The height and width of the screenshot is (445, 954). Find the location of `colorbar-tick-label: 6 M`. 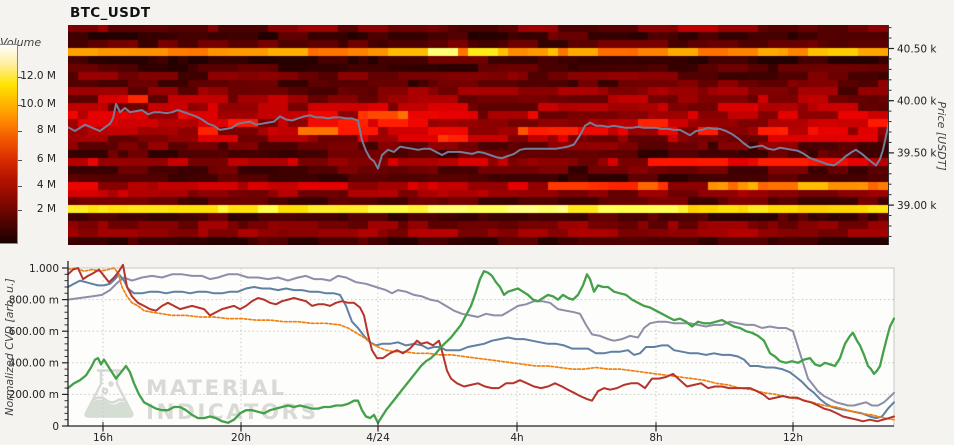

colorbar-tick-label: 6 M is located at coordinates (46, 159).